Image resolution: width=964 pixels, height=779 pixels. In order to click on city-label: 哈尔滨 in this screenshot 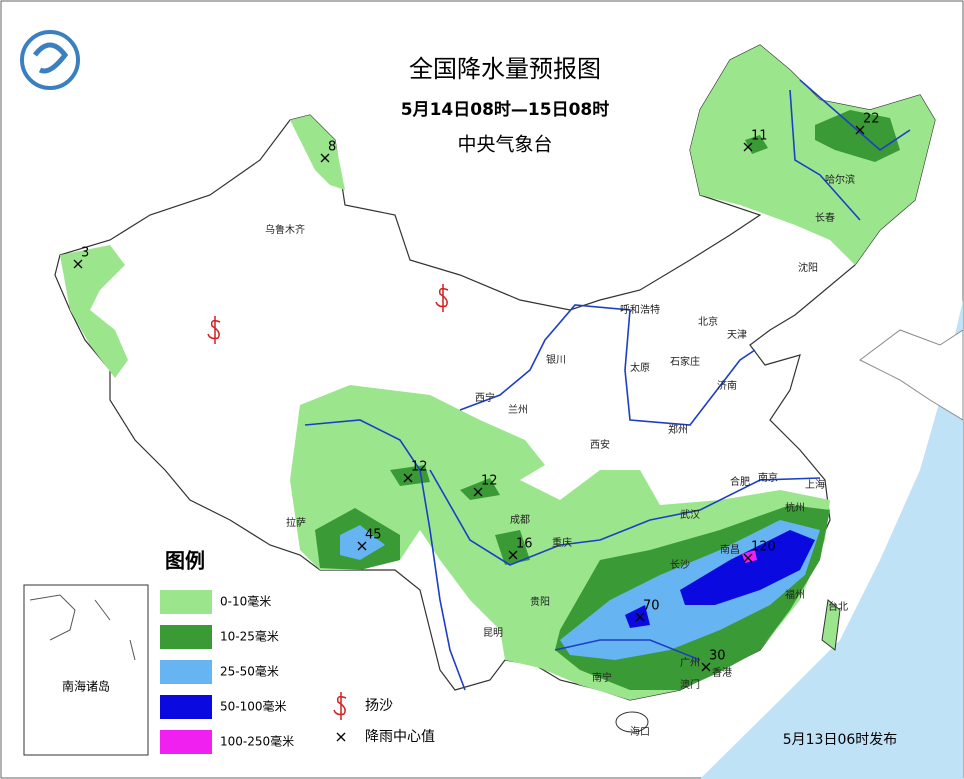, I will do `click(840, 179)`.